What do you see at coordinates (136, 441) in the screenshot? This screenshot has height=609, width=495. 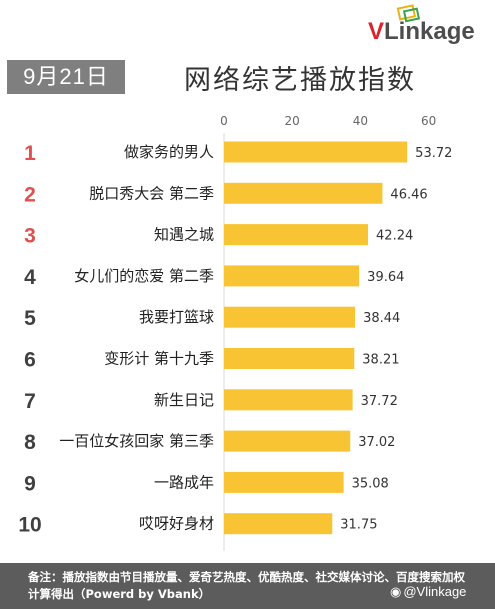 I see `category-label: 一百位女孩回家 第三季` at bounding box center [136, 441].